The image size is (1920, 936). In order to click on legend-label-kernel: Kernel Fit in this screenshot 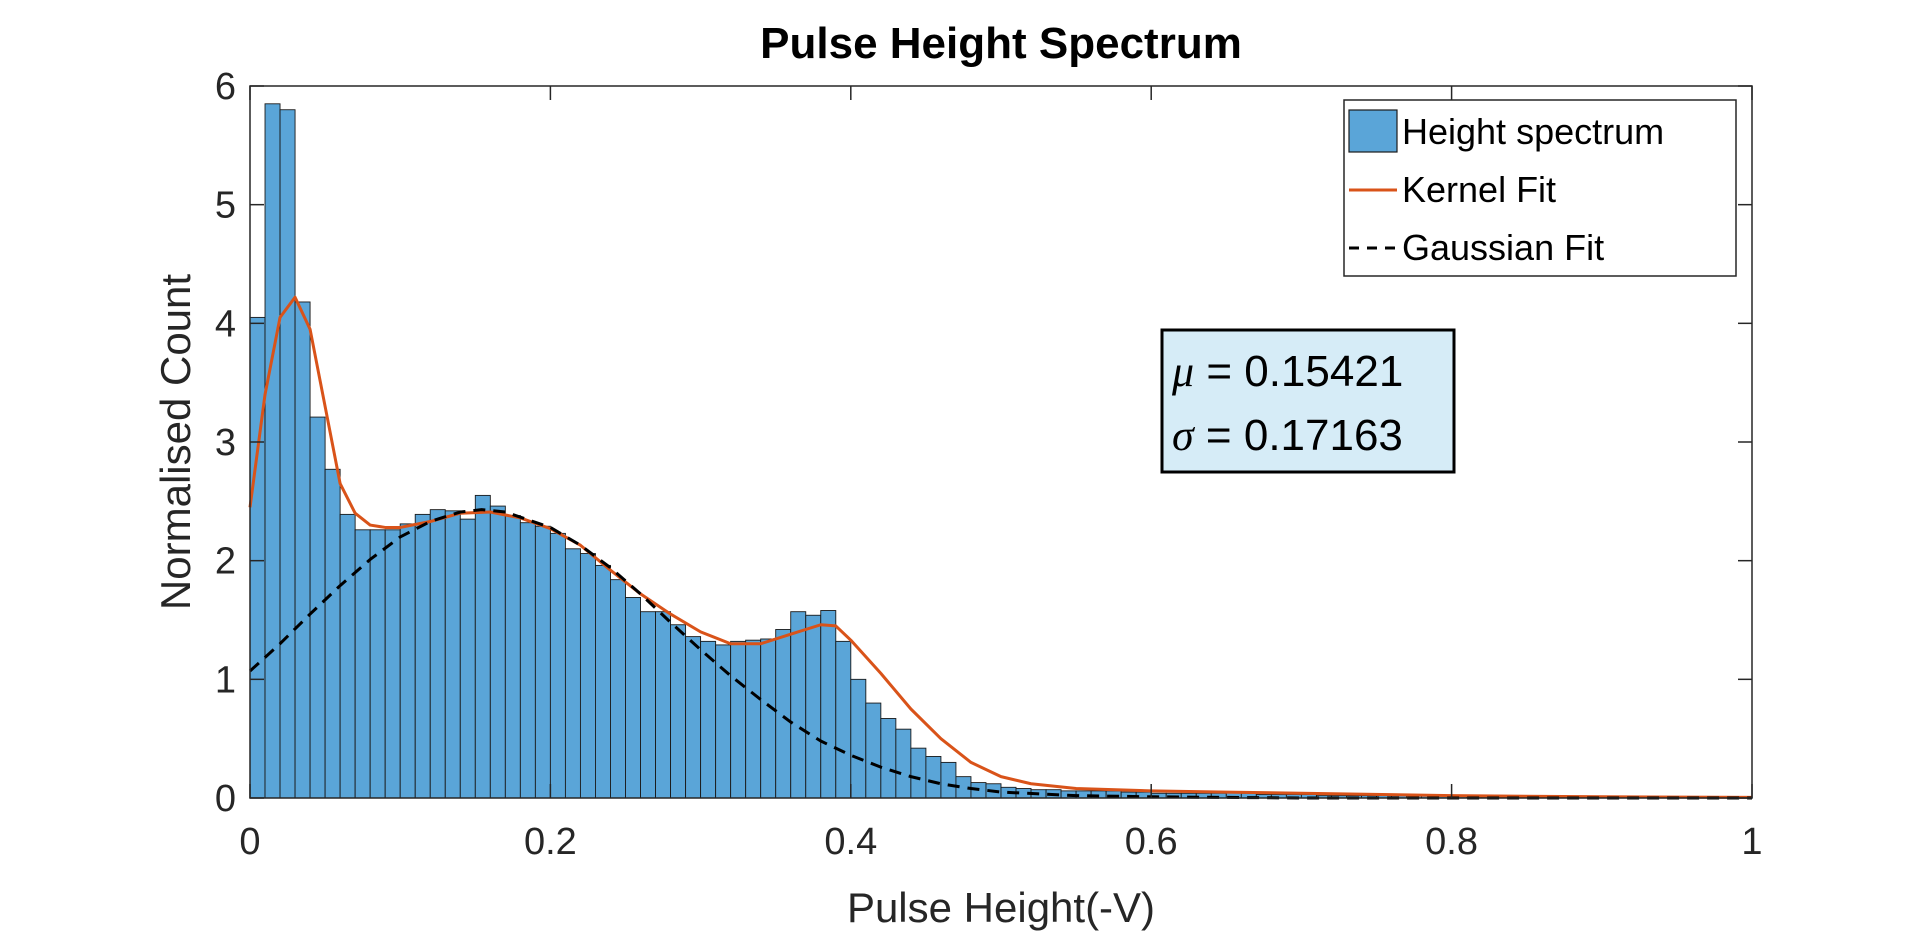, I will do `click(1479, 189)`.